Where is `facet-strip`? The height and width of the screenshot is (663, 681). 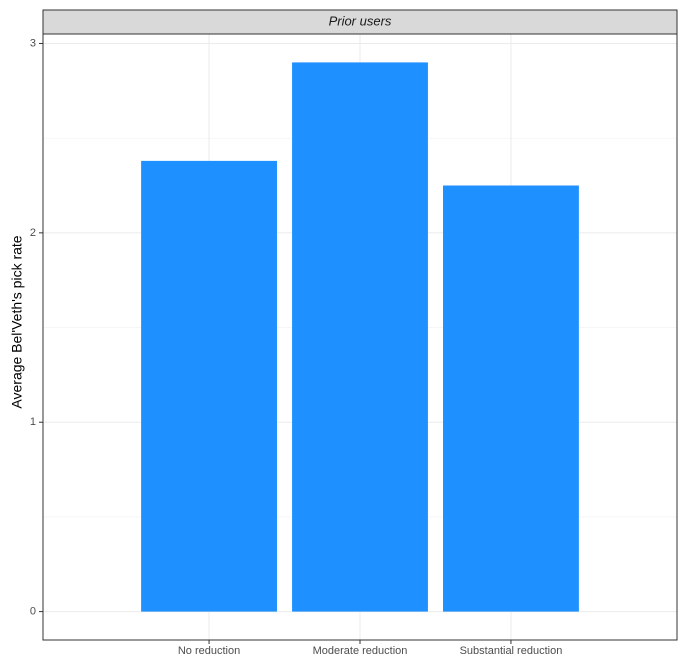 facet-strip is located at coordinates (360, 22).